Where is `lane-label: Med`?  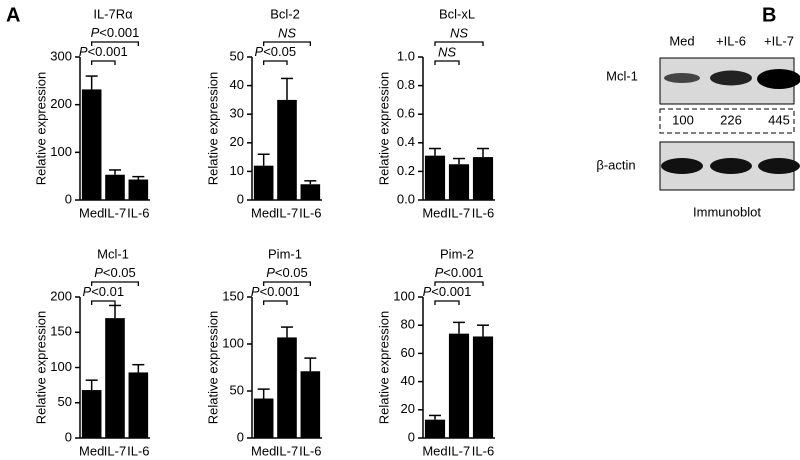 lane-label: Med is located at coordinates (681, 40).